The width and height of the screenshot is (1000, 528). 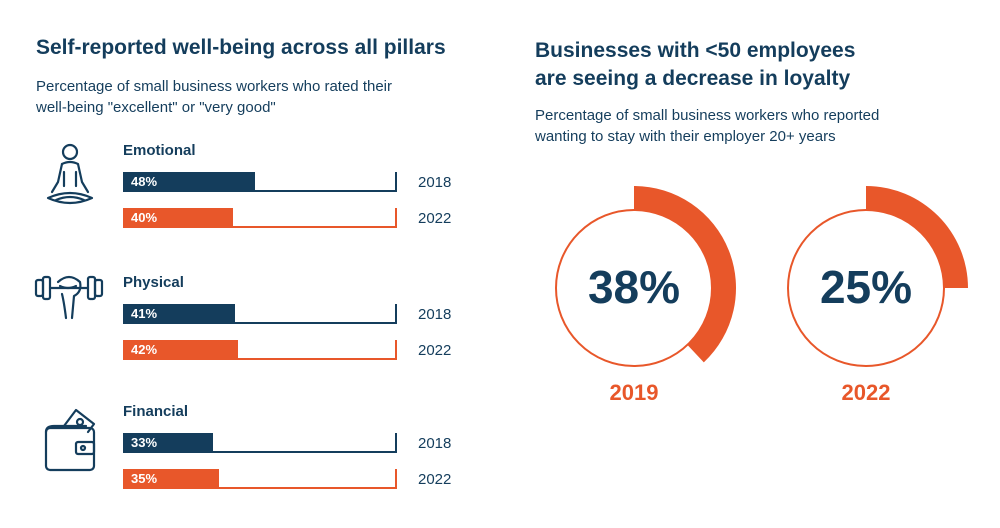 What do you see at coordinates (178, 217) in the screenshot?
I see `bar-emotional-2022: 40%` at bounding box center [178, 217].